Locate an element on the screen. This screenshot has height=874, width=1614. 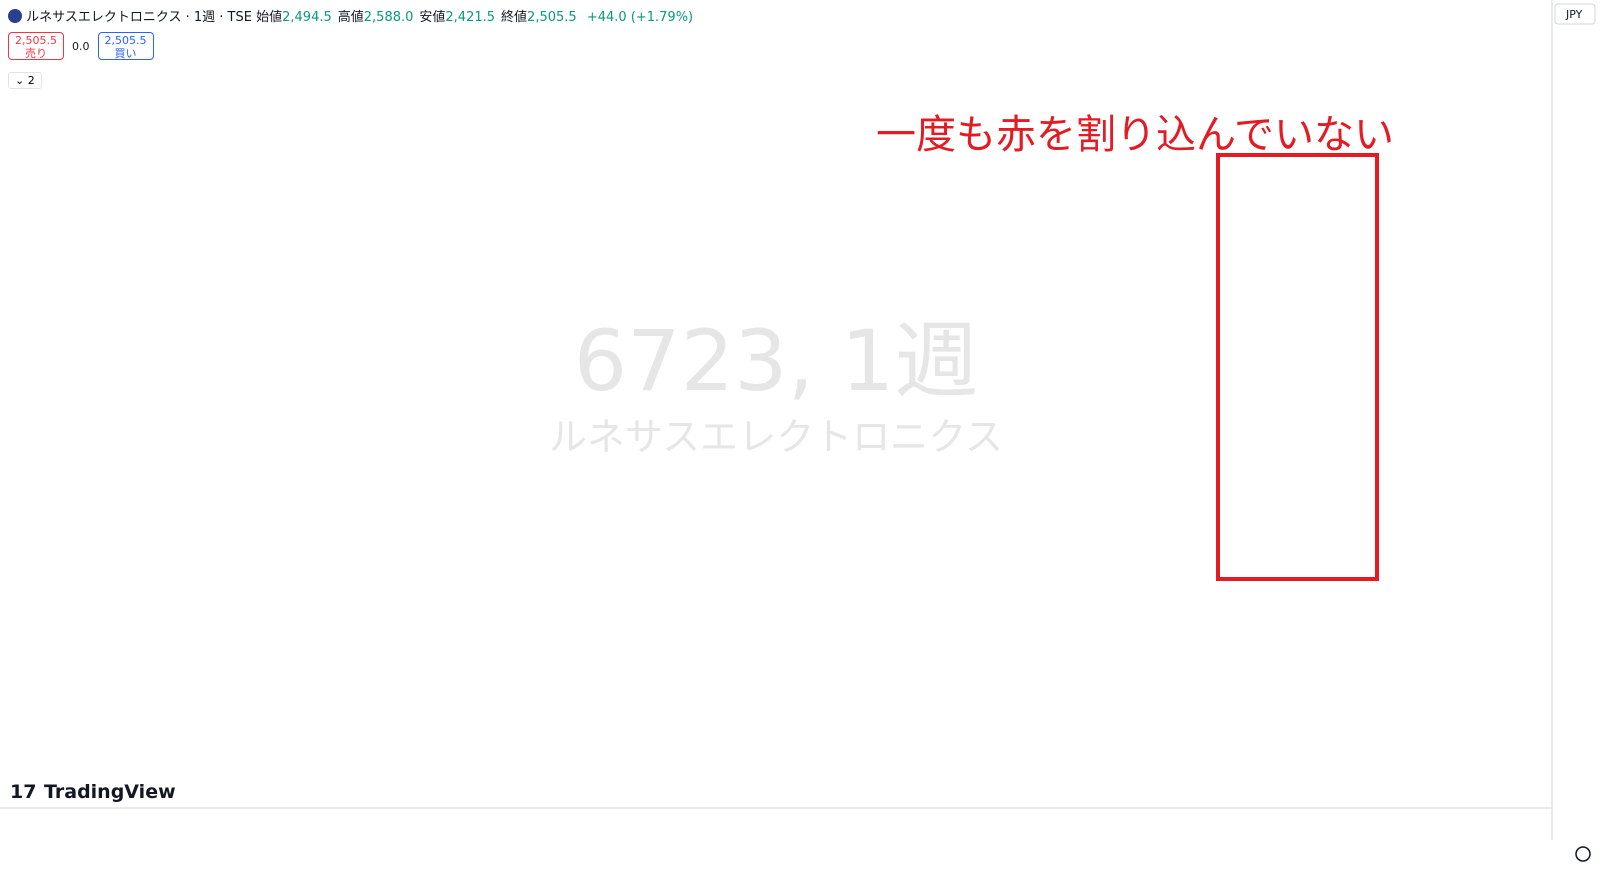
currency-button is located at coordinates (1575, 14).